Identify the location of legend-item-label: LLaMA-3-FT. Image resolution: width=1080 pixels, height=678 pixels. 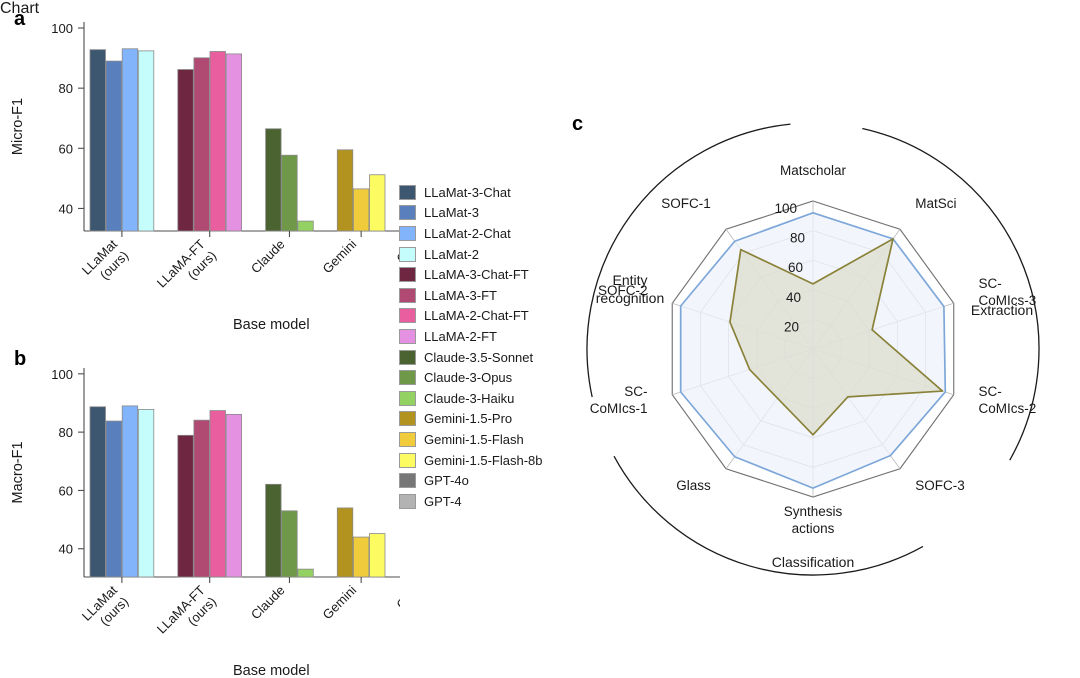
(460, 295).